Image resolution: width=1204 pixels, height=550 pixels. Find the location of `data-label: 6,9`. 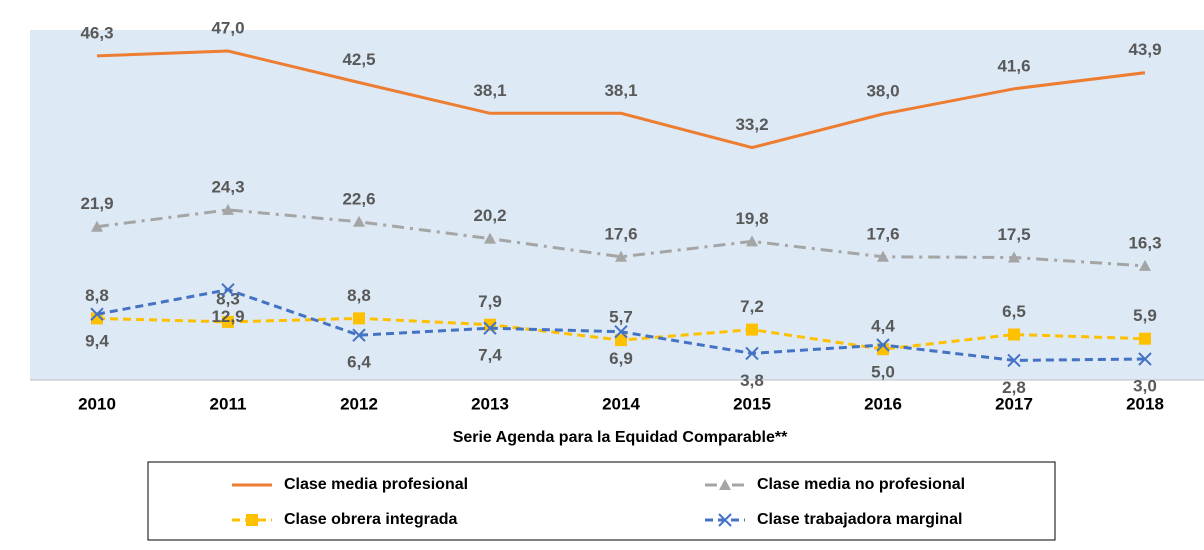

data-label: 6,9 is located at coordinates (621, 358).